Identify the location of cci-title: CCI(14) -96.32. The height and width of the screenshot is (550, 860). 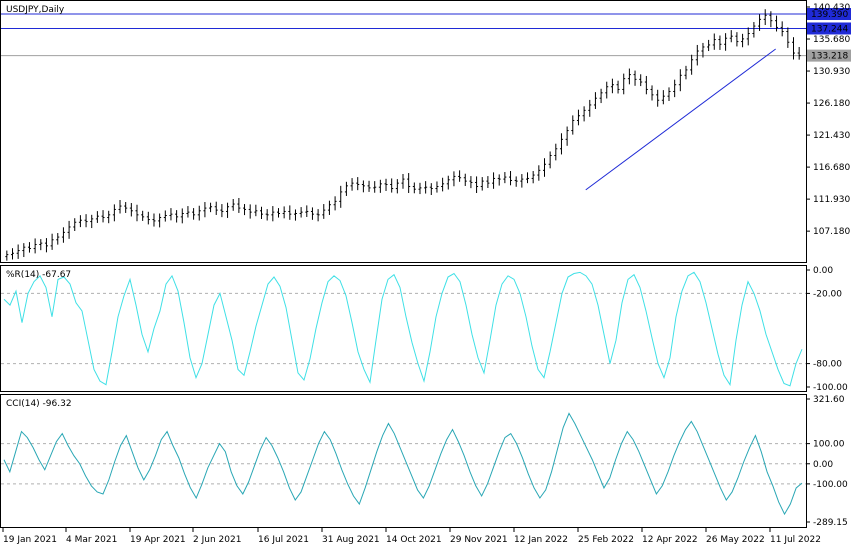
(39, 404).